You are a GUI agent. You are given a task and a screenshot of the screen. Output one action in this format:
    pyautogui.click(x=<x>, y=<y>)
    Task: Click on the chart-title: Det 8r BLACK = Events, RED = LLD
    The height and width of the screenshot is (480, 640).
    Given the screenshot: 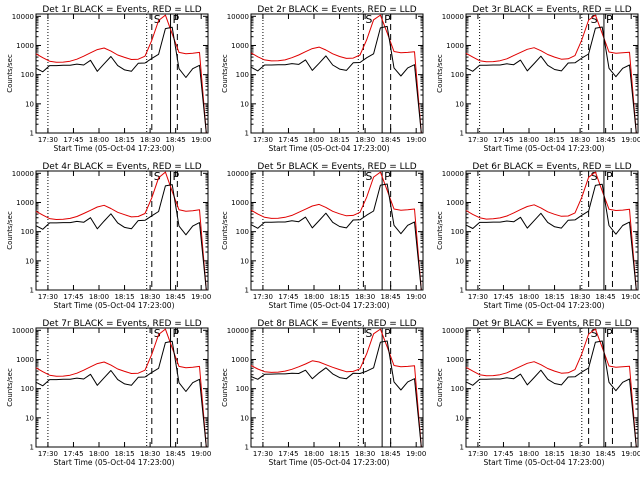 What is the action you would take?
    pyautogui.click(x=336, y=324)
    